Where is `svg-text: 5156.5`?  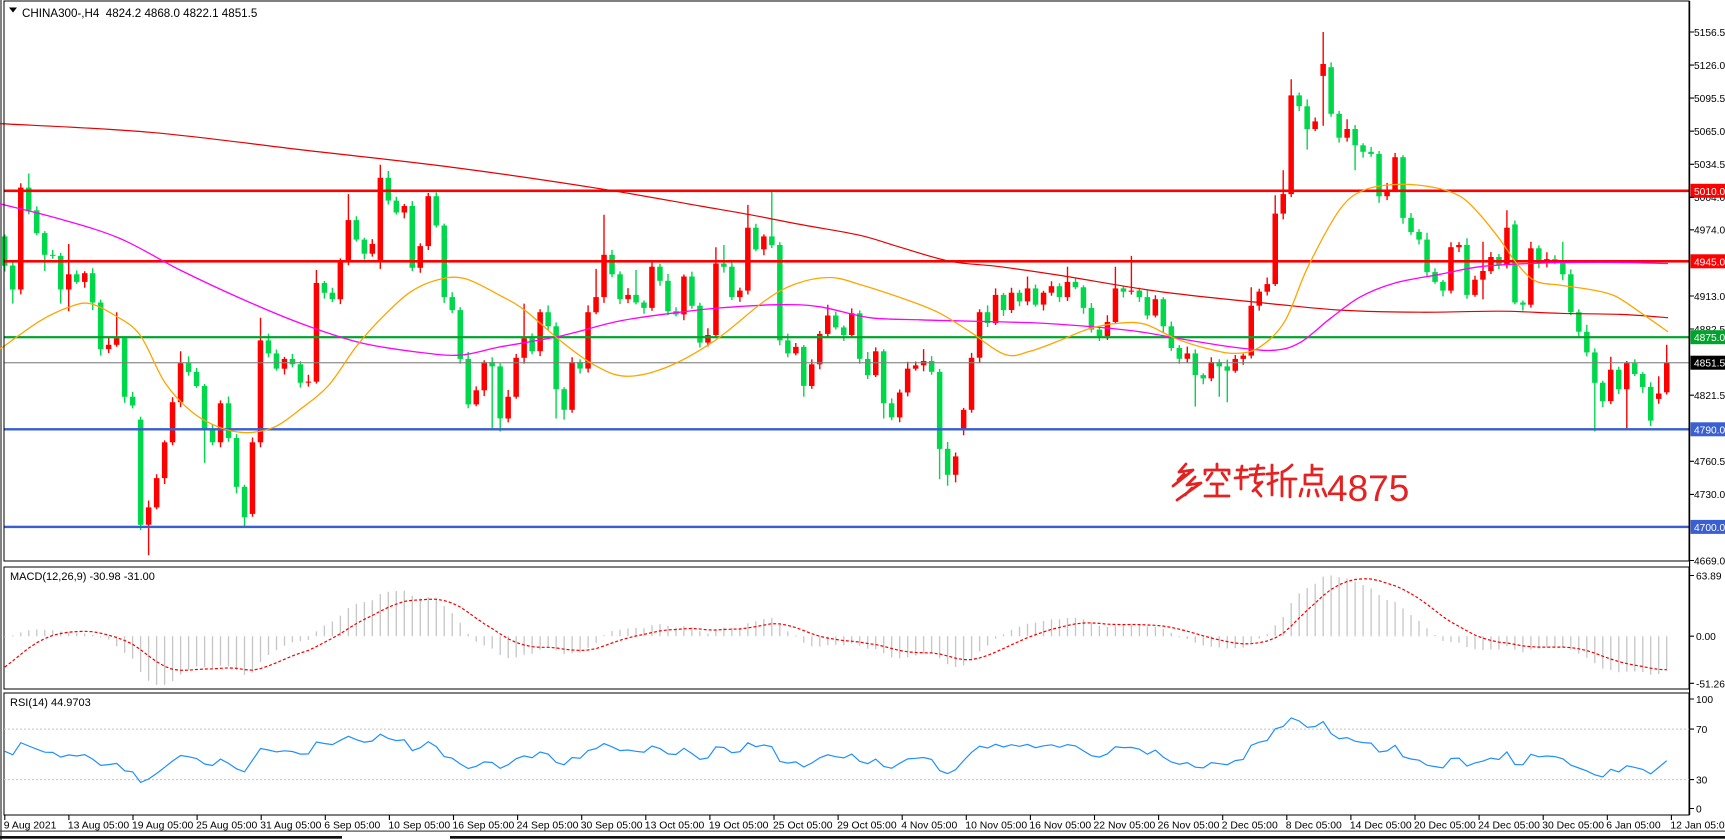
svg-text: 5156.5 is located at coordinates (1709, 33).